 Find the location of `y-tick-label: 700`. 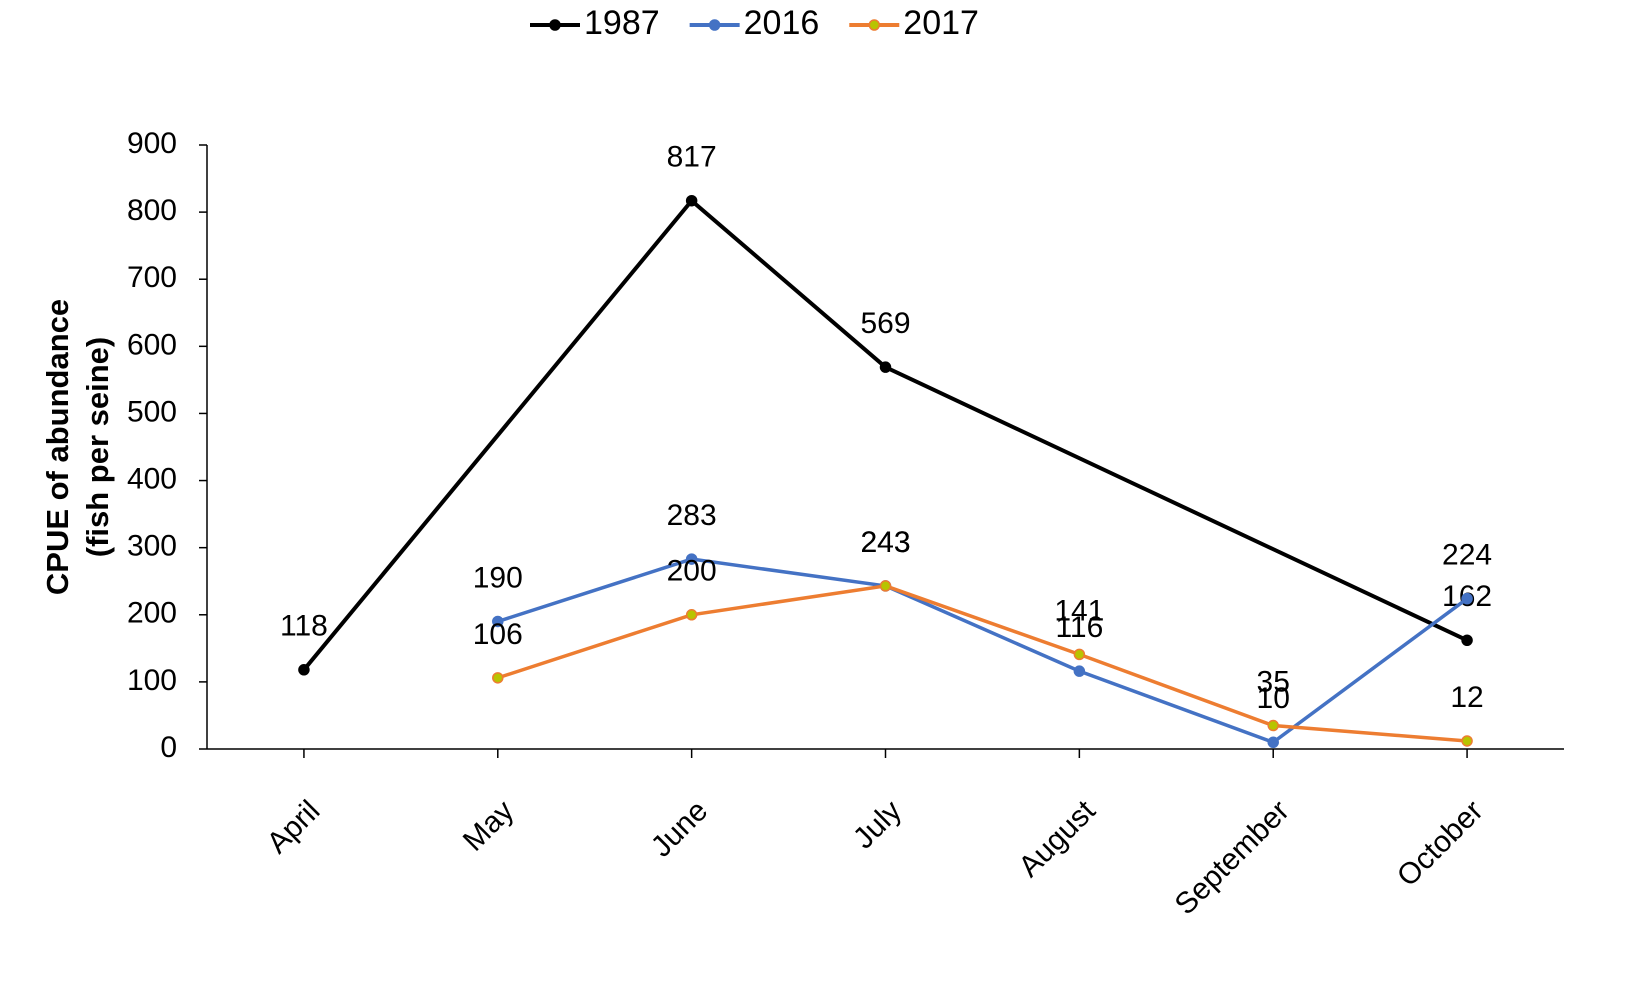

y-tick-label: 700 is located at coordinates (152, 277).